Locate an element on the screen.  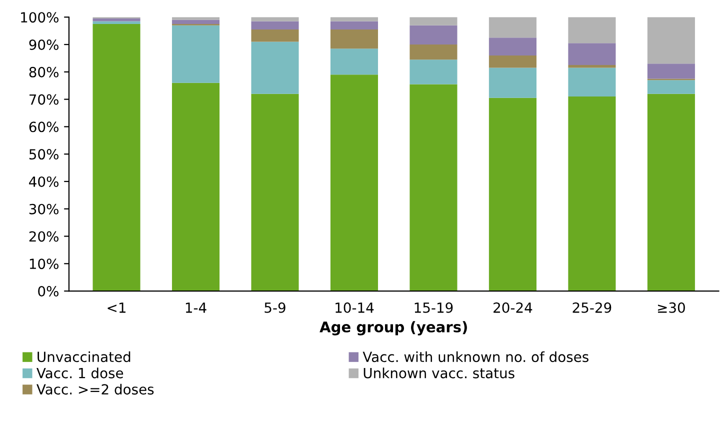
x-tick-label: 25-29 is located at coordinates (592, 307).